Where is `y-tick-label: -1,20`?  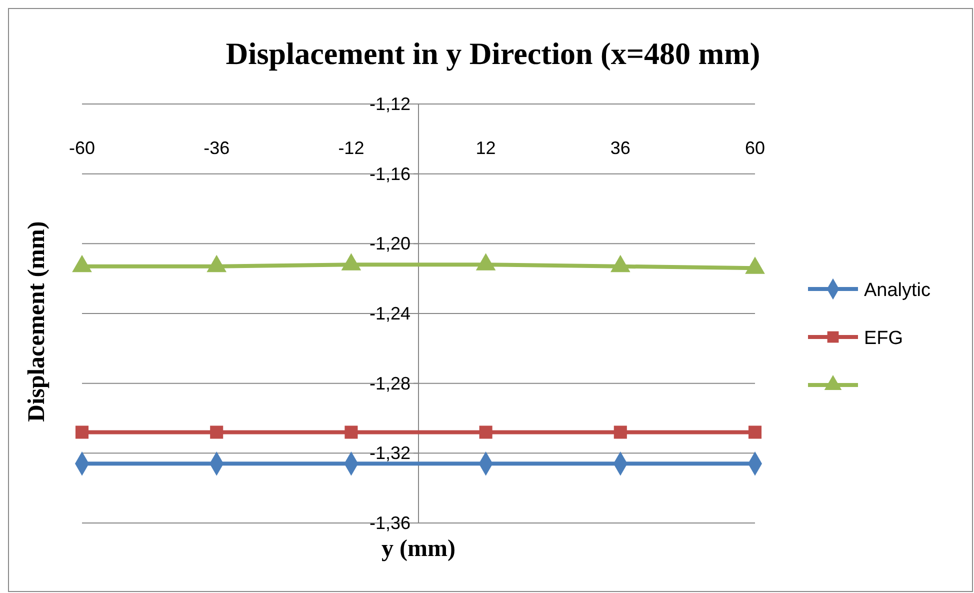
y-tick-label: -1,20 is located at coordinates (389, 244).